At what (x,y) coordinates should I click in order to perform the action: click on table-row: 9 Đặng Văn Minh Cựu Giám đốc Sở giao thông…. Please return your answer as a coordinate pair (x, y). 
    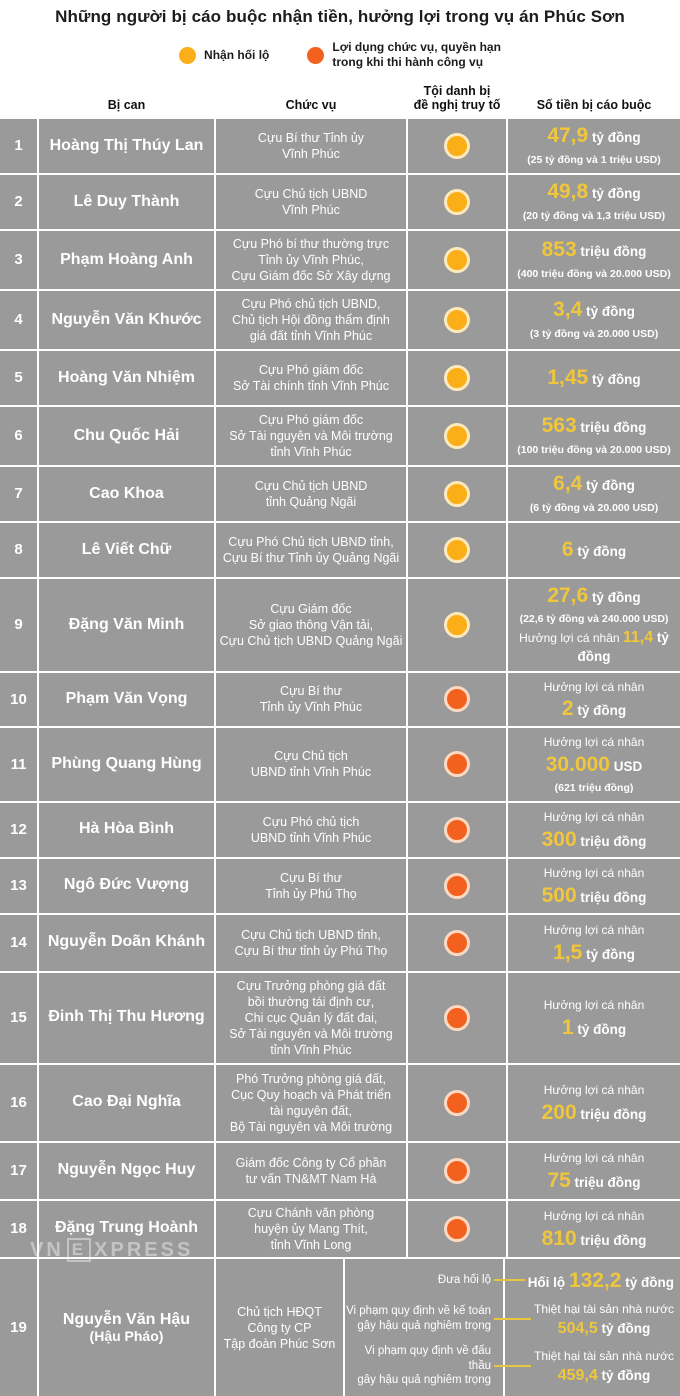
    Looking at the image, I should click on (340, 624).